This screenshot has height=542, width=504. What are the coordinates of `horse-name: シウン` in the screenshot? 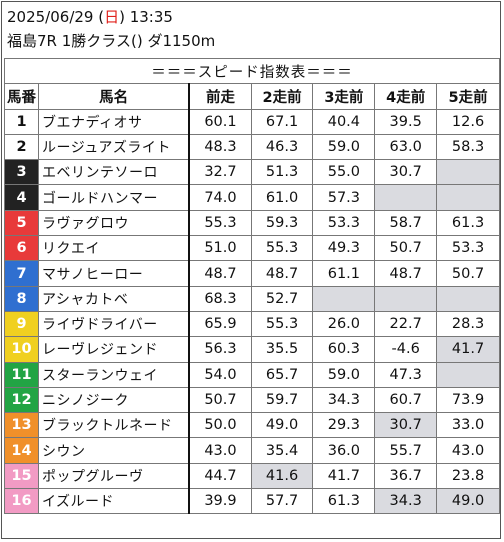 It's located at (114, 450).